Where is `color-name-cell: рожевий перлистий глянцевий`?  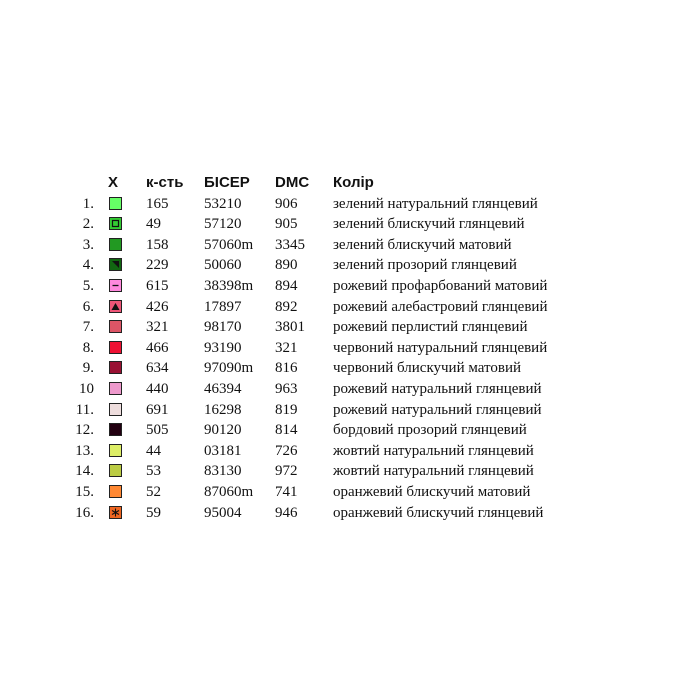 color-name-cell: рожевий перлистий глянцевий is located at coordinates (430, 327).